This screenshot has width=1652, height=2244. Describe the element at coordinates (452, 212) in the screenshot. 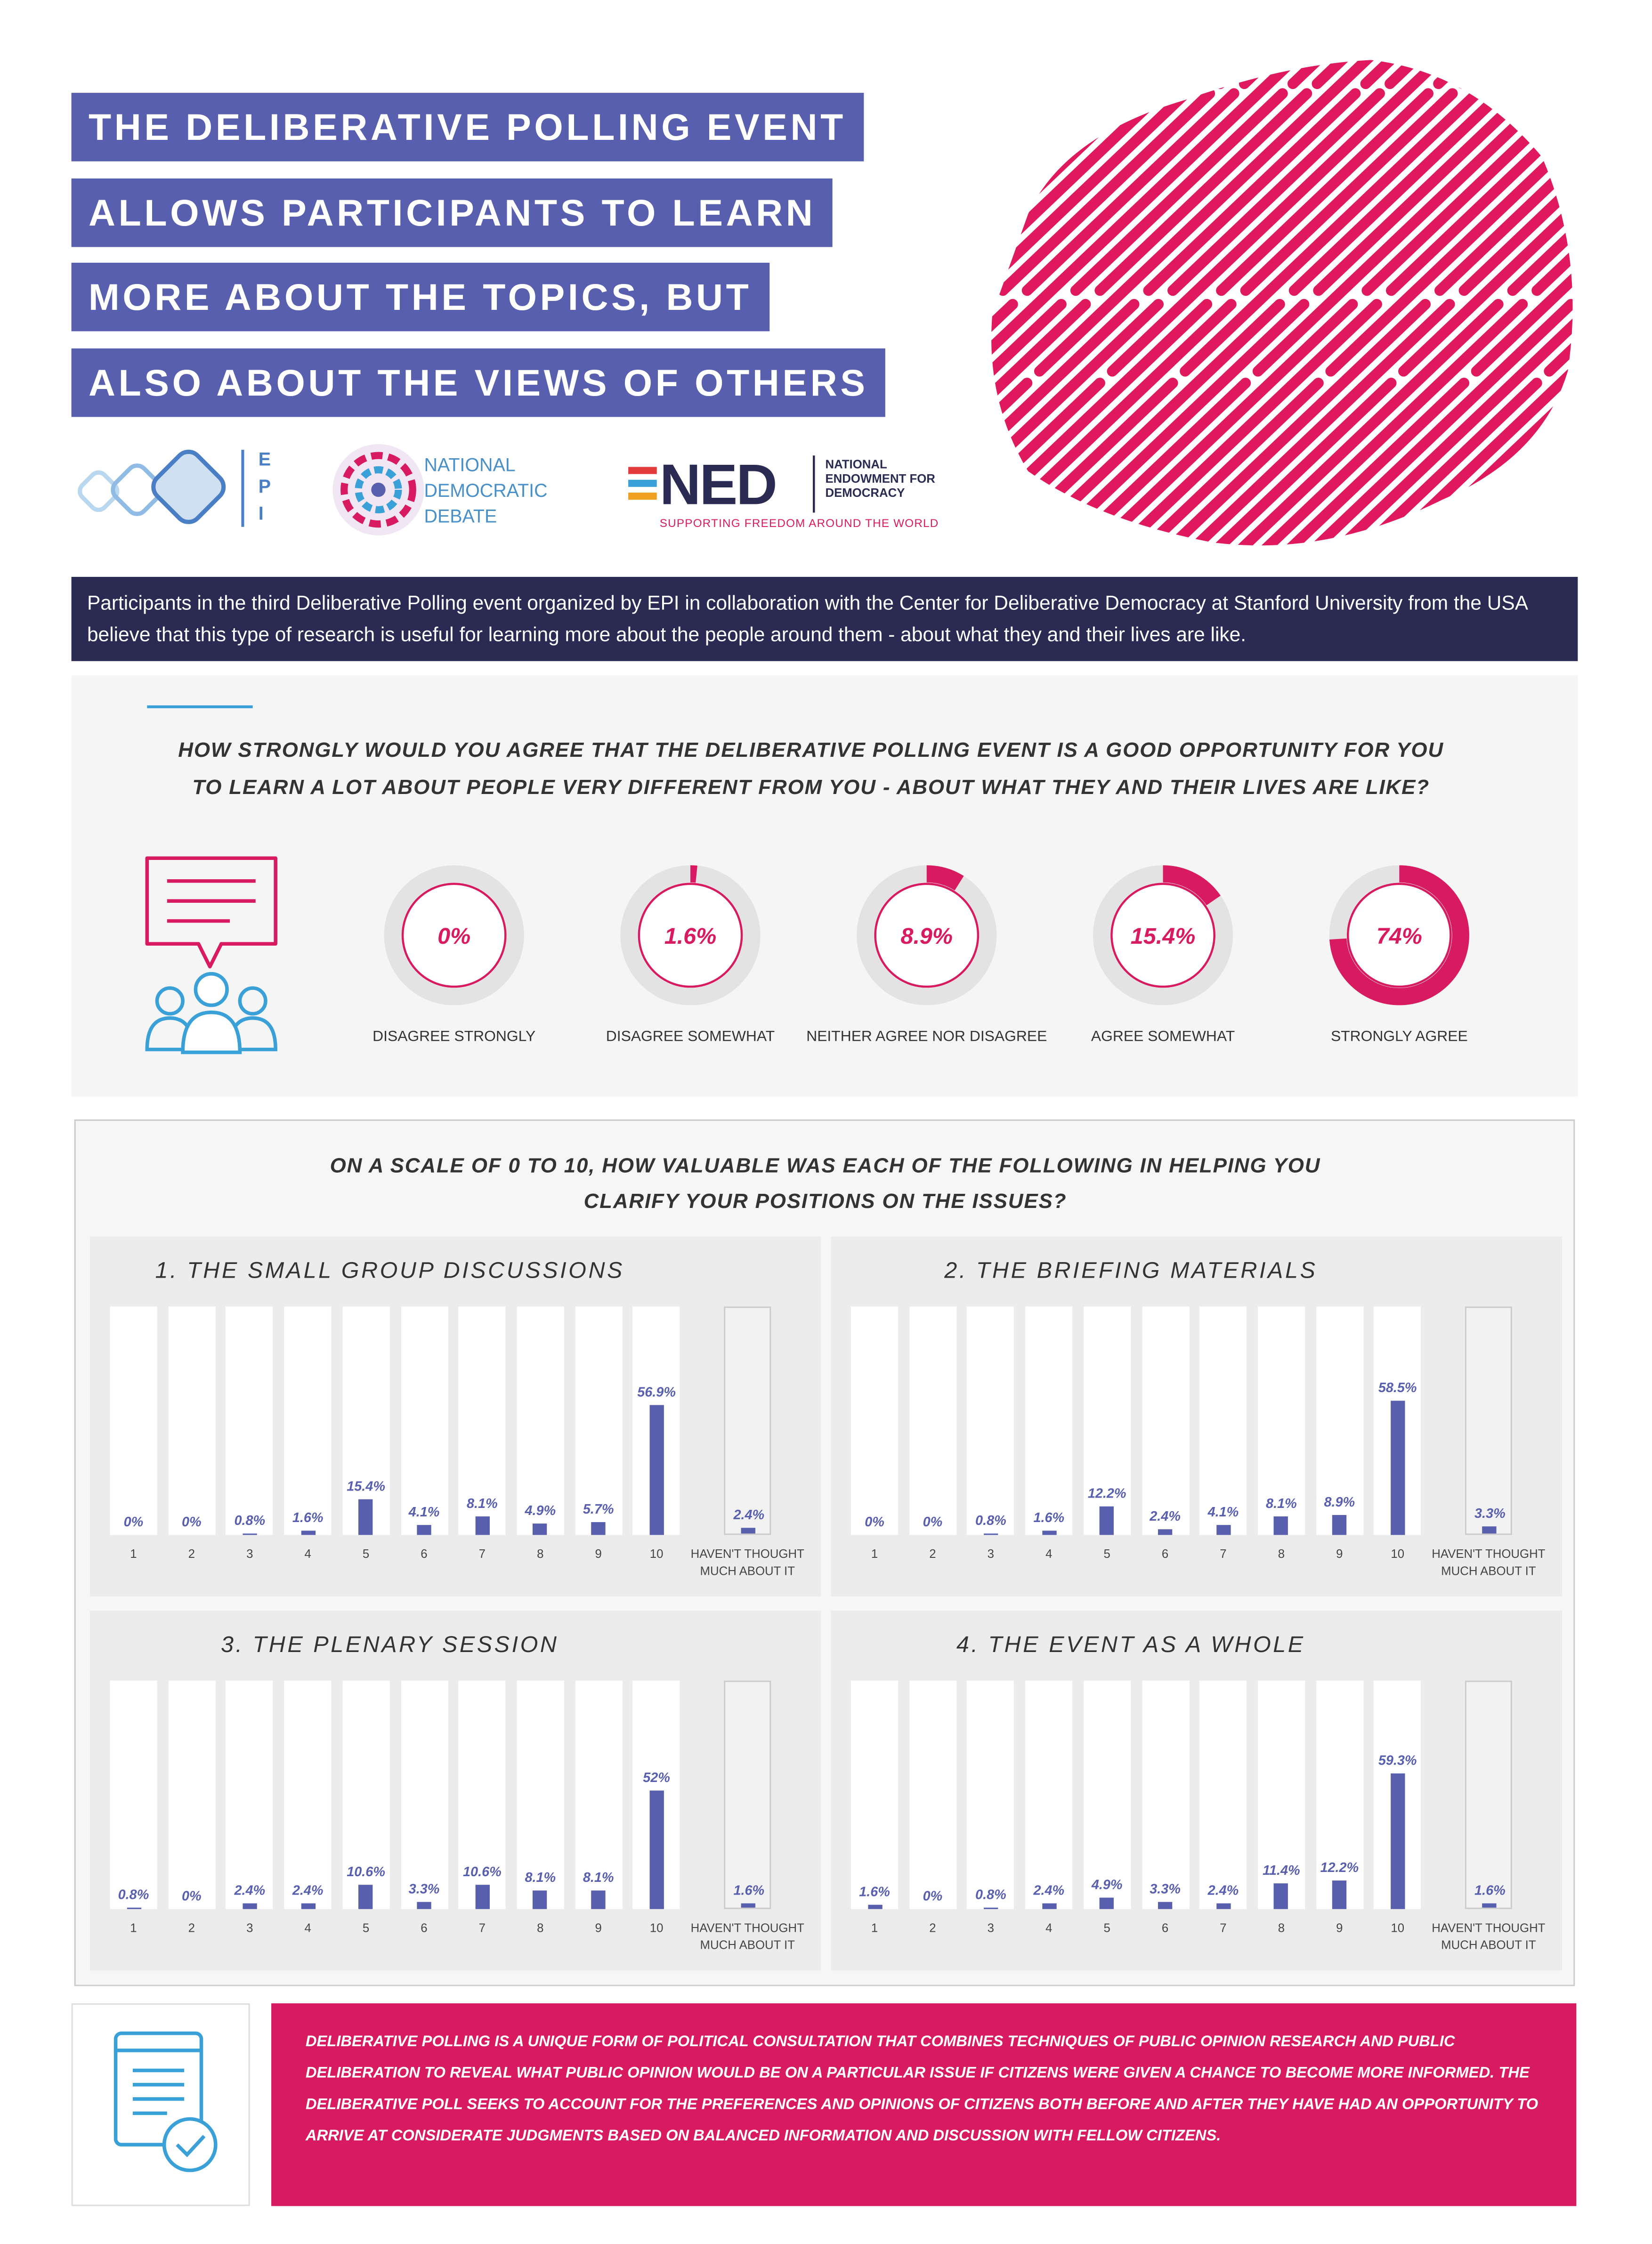

I see `title-line: ALLOWS PARTICIPANTS TO LEARN` at that location.